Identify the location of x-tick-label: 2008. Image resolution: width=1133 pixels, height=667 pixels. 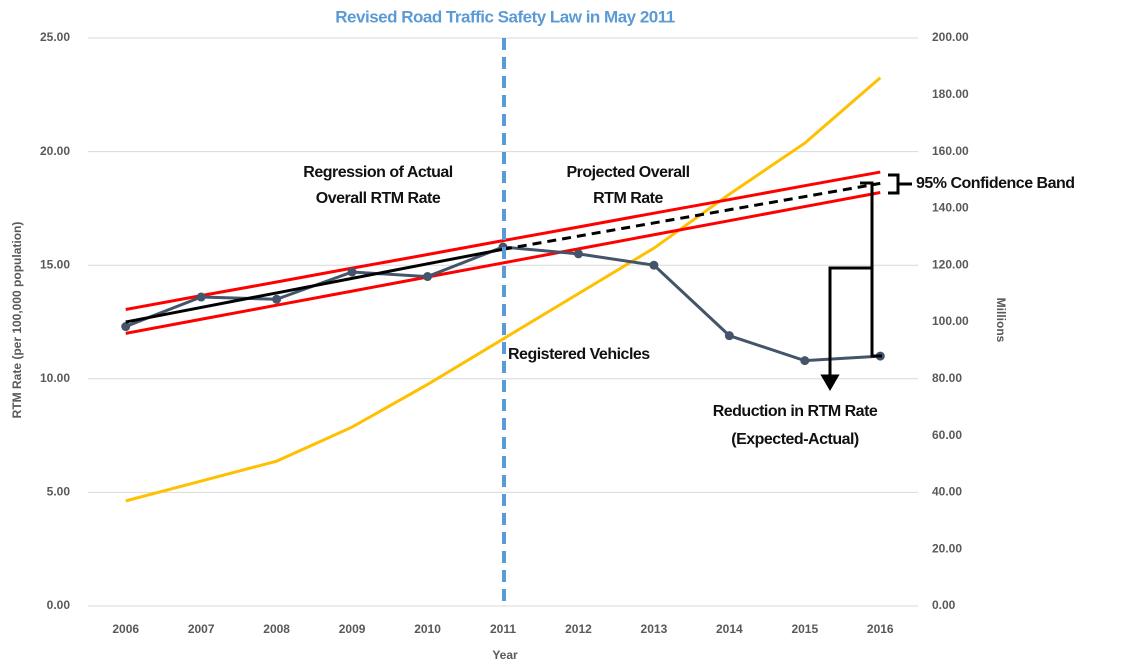
(276, 629).